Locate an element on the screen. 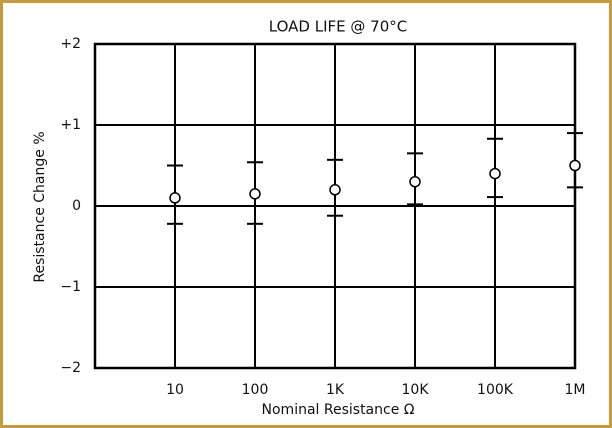 The image size is (612, 428). x-tick-label: 10K is located at coordinates (416, 390).